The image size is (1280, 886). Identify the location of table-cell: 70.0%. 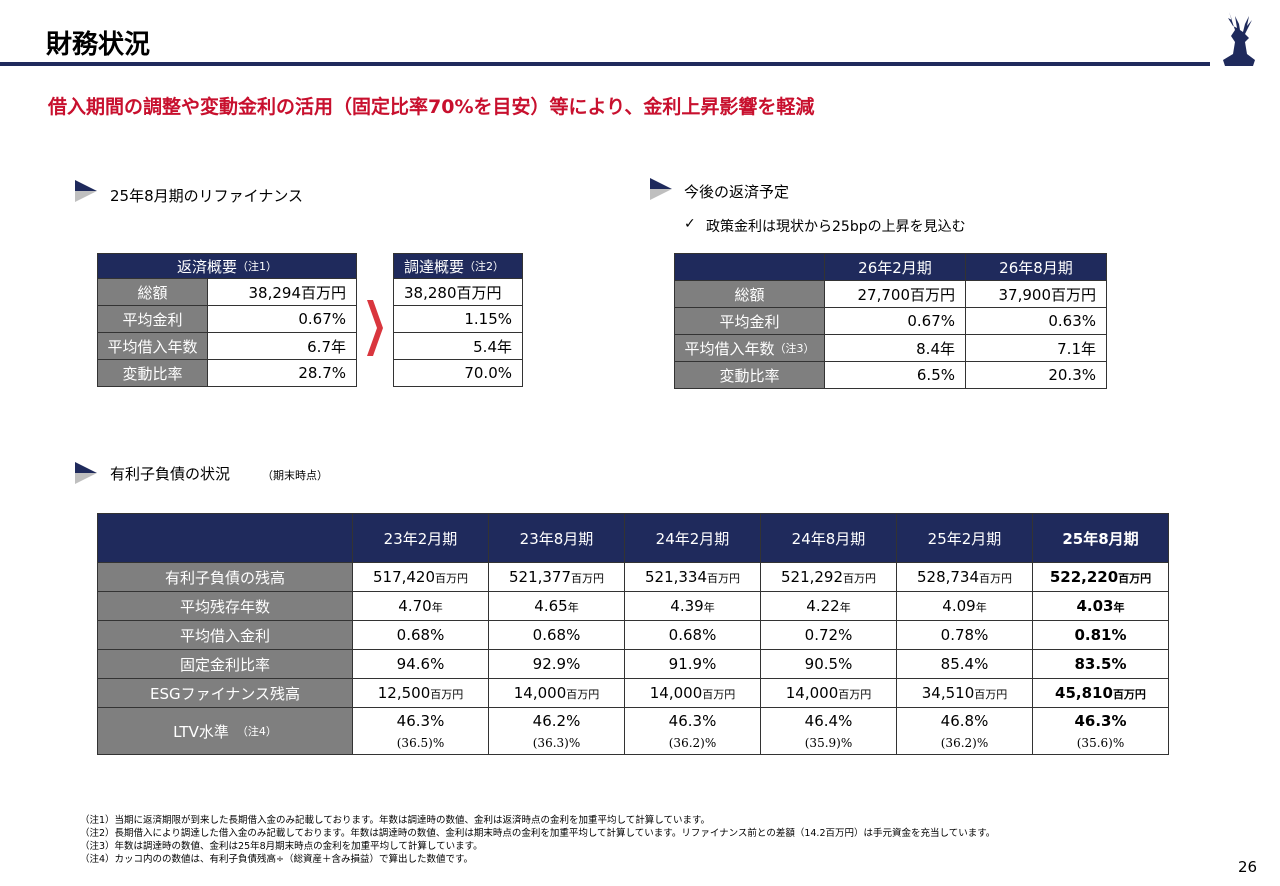
(458, 373).